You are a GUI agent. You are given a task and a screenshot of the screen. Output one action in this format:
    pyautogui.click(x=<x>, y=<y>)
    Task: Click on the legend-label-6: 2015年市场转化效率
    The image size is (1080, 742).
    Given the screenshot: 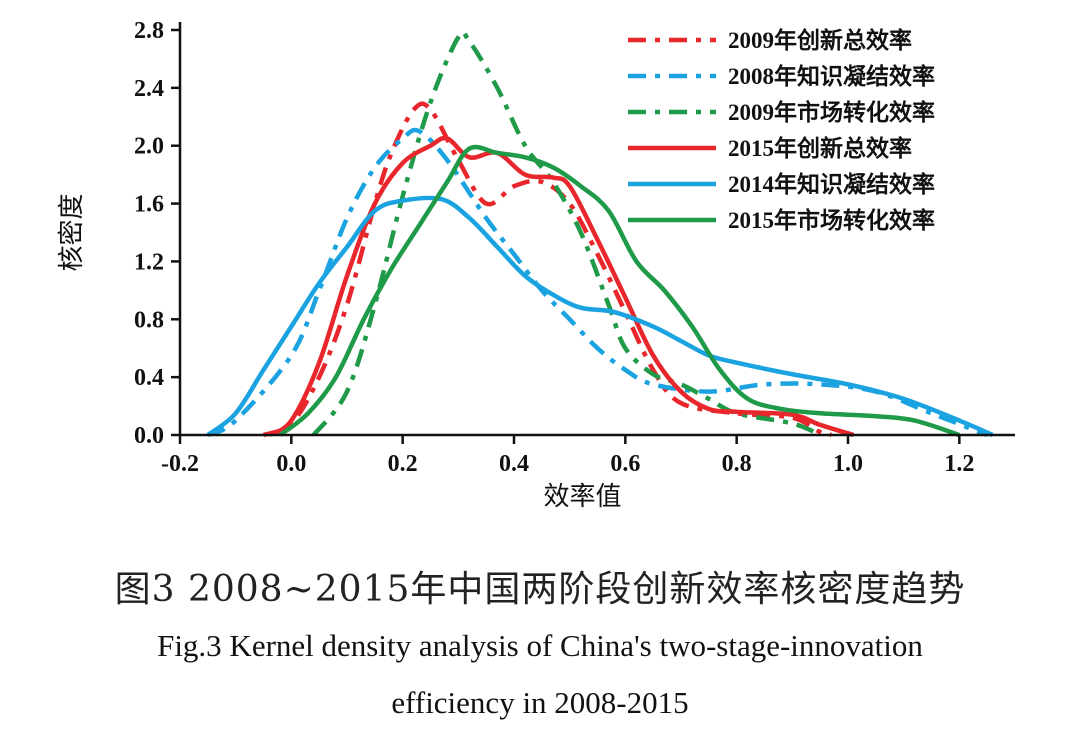 What is the action you would take?
    pyautogui.click(x=831, y=220)
    